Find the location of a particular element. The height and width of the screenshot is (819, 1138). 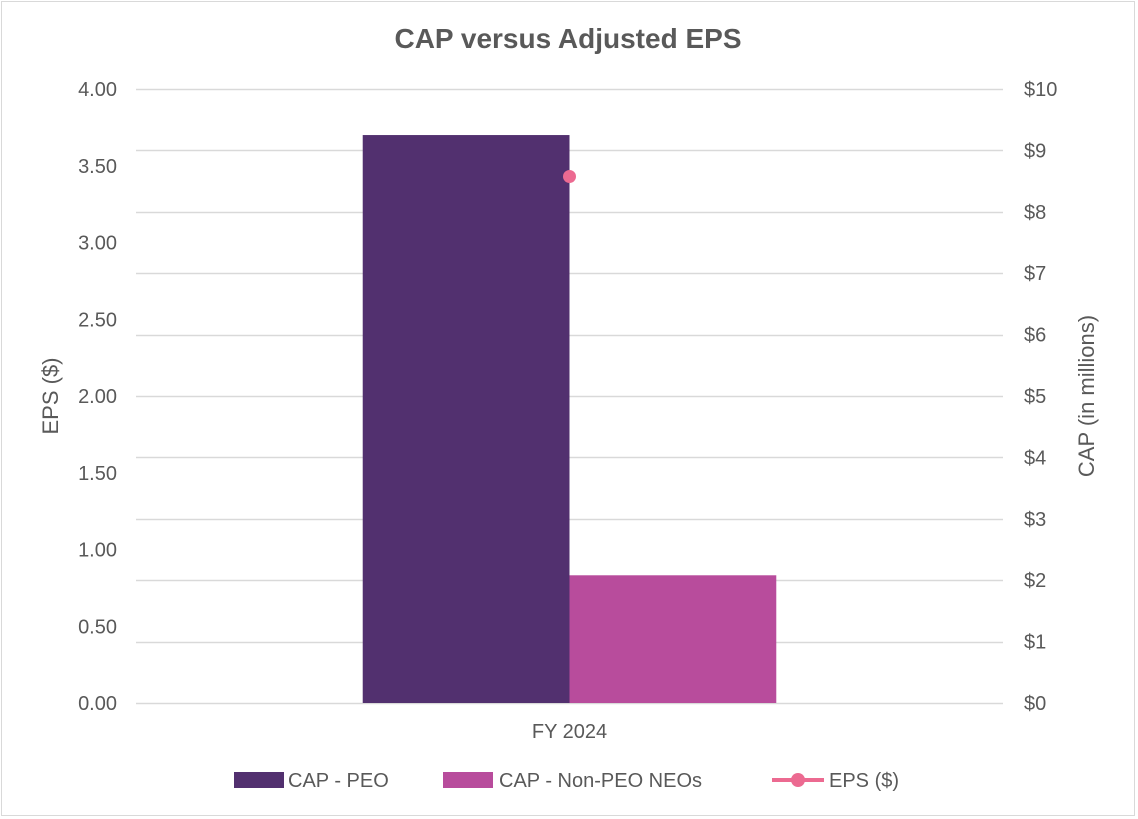

right-tick-label: $4 is located at coordinates (1035, 458).